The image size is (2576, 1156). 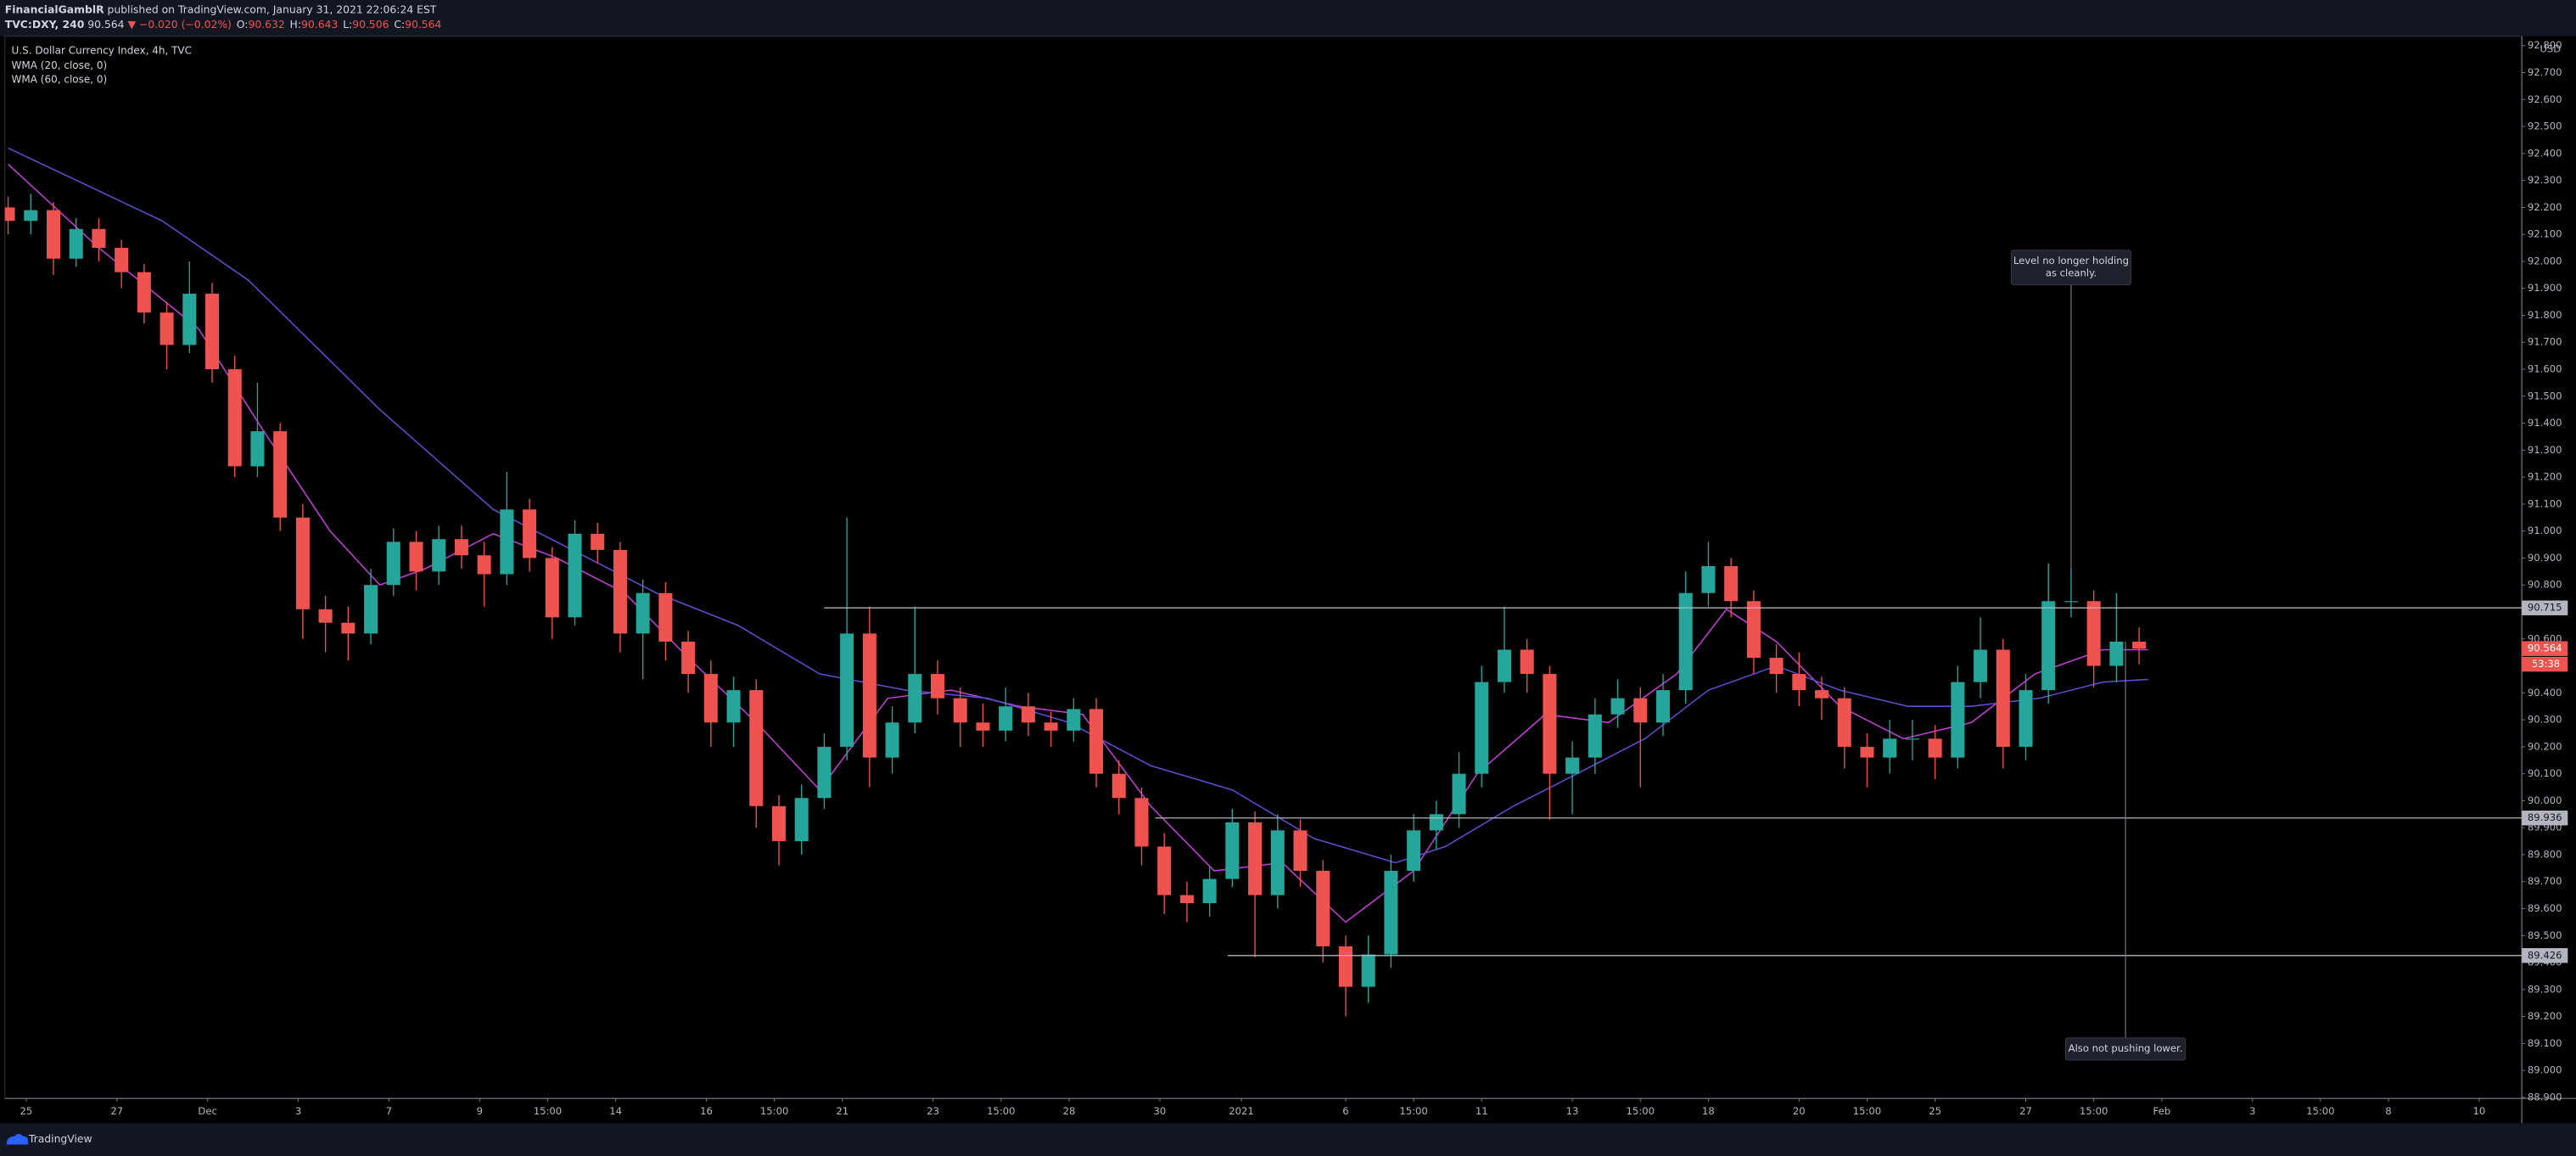 I want to click on y-tick-label: 90.800, so click(x=2545, y=585).